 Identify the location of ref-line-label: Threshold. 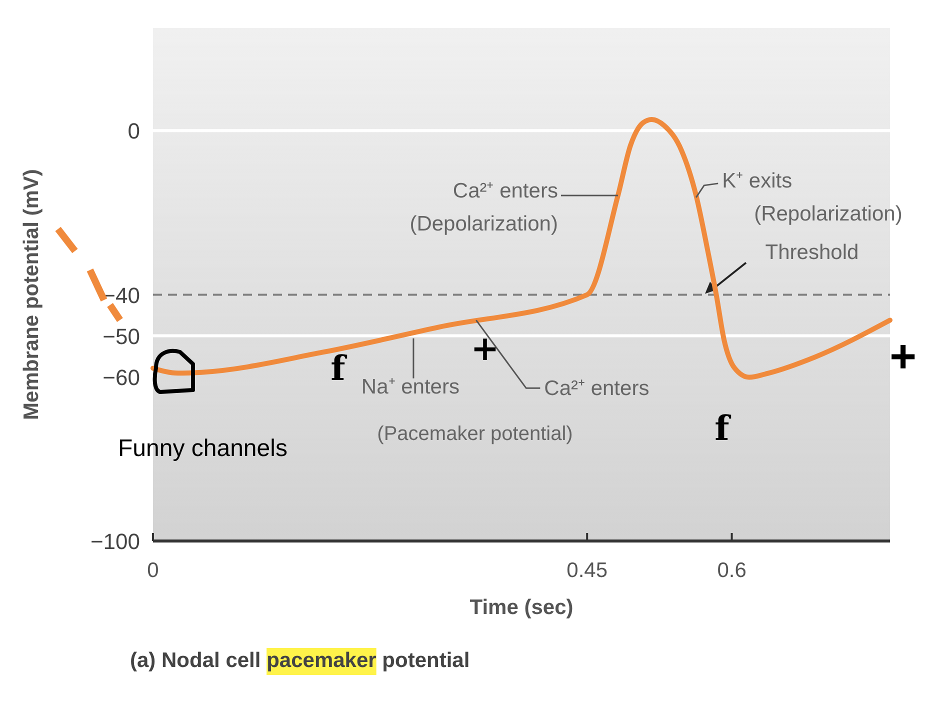
(812, 252).